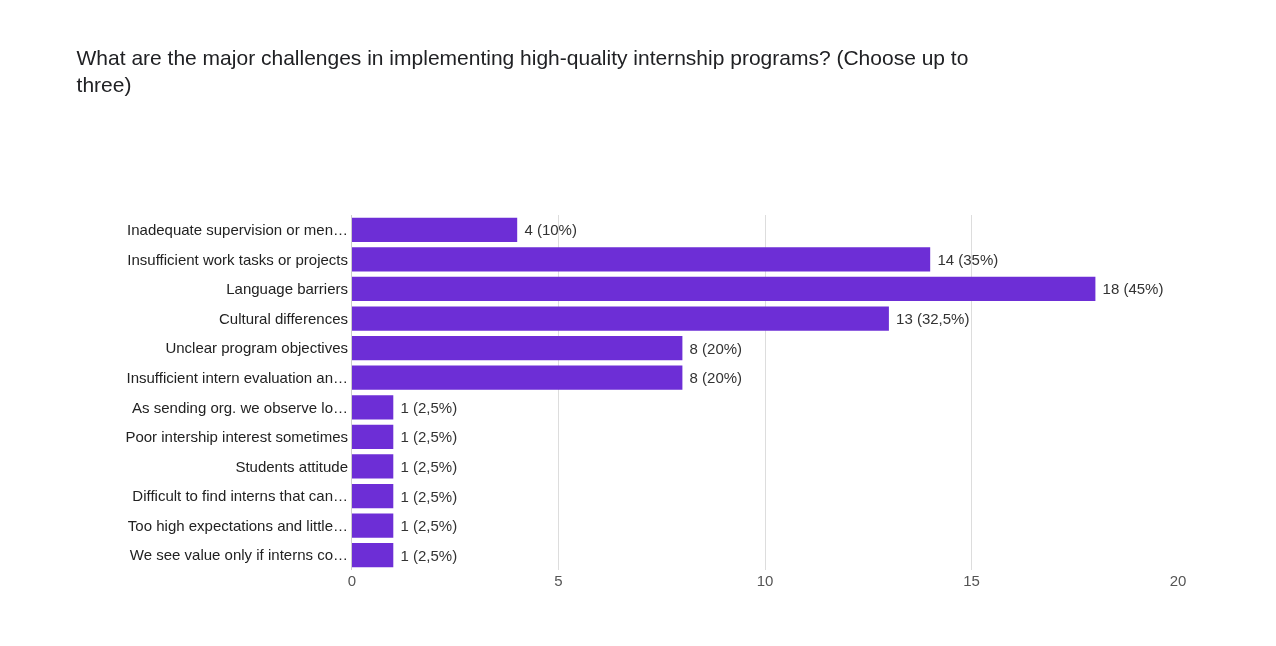 This screenshot has height=646, width=1276. I want to click on y-tick-label: Cultural differences, so click(283, 318).